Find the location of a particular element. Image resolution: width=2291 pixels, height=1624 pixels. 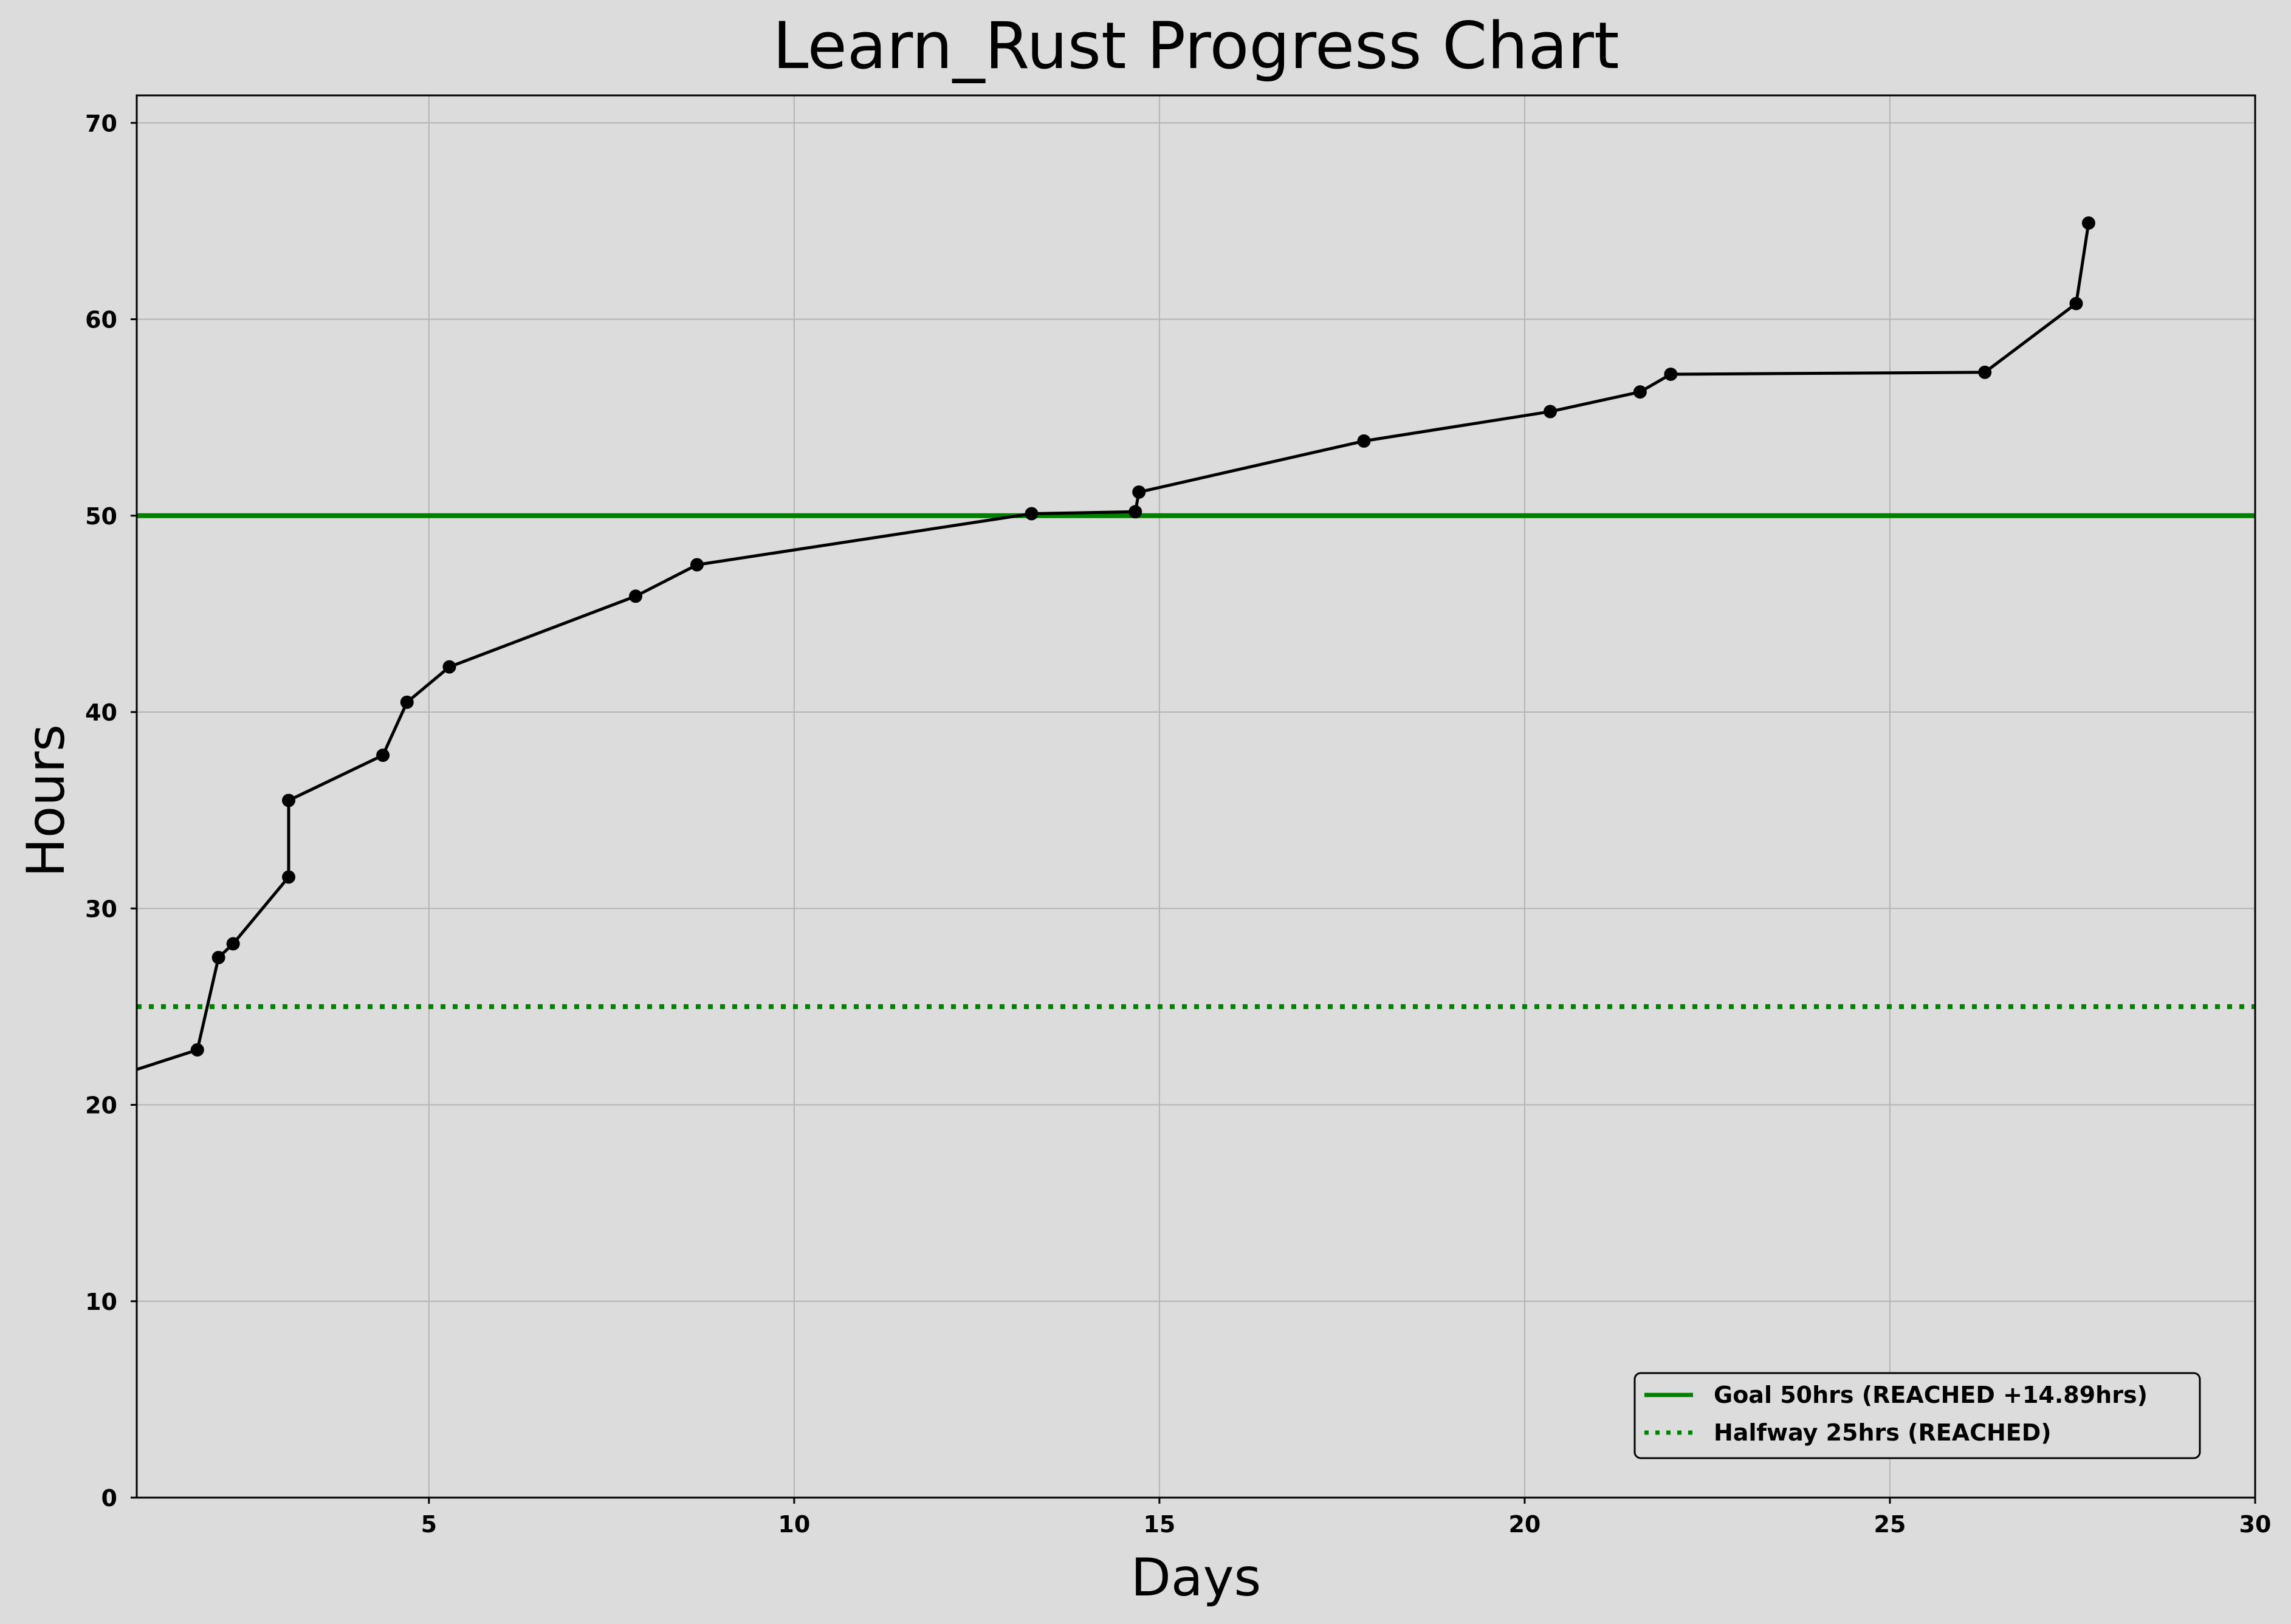

y-tick-label: 70 is located at coordinates (101, 123).